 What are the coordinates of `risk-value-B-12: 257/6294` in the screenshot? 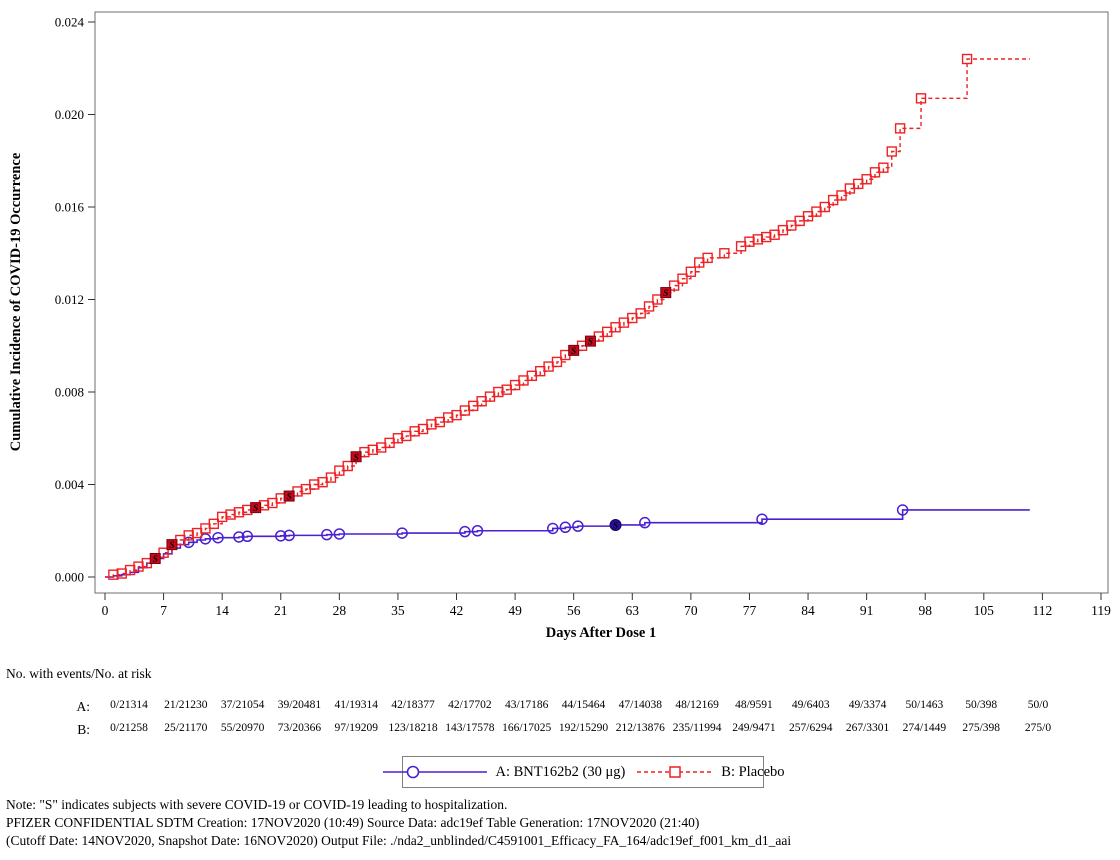 It's located at (811, 728).